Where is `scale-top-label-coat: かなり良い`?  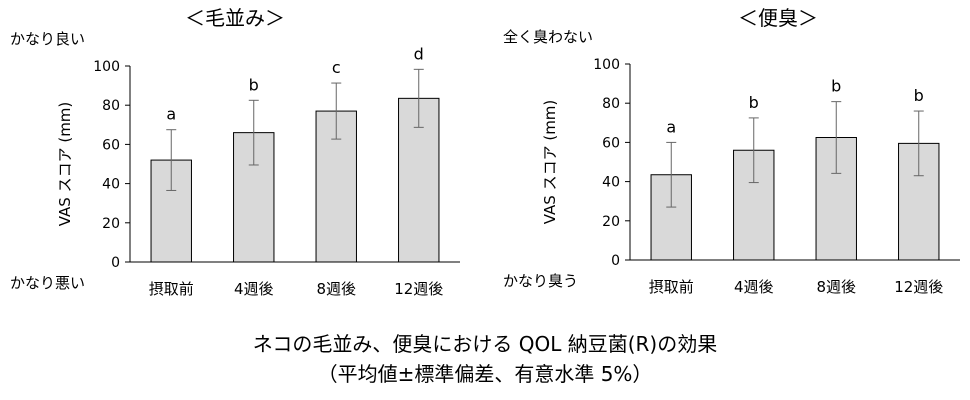
scale-top-label-coat: かなり良い is located at coordinates (48, 39).